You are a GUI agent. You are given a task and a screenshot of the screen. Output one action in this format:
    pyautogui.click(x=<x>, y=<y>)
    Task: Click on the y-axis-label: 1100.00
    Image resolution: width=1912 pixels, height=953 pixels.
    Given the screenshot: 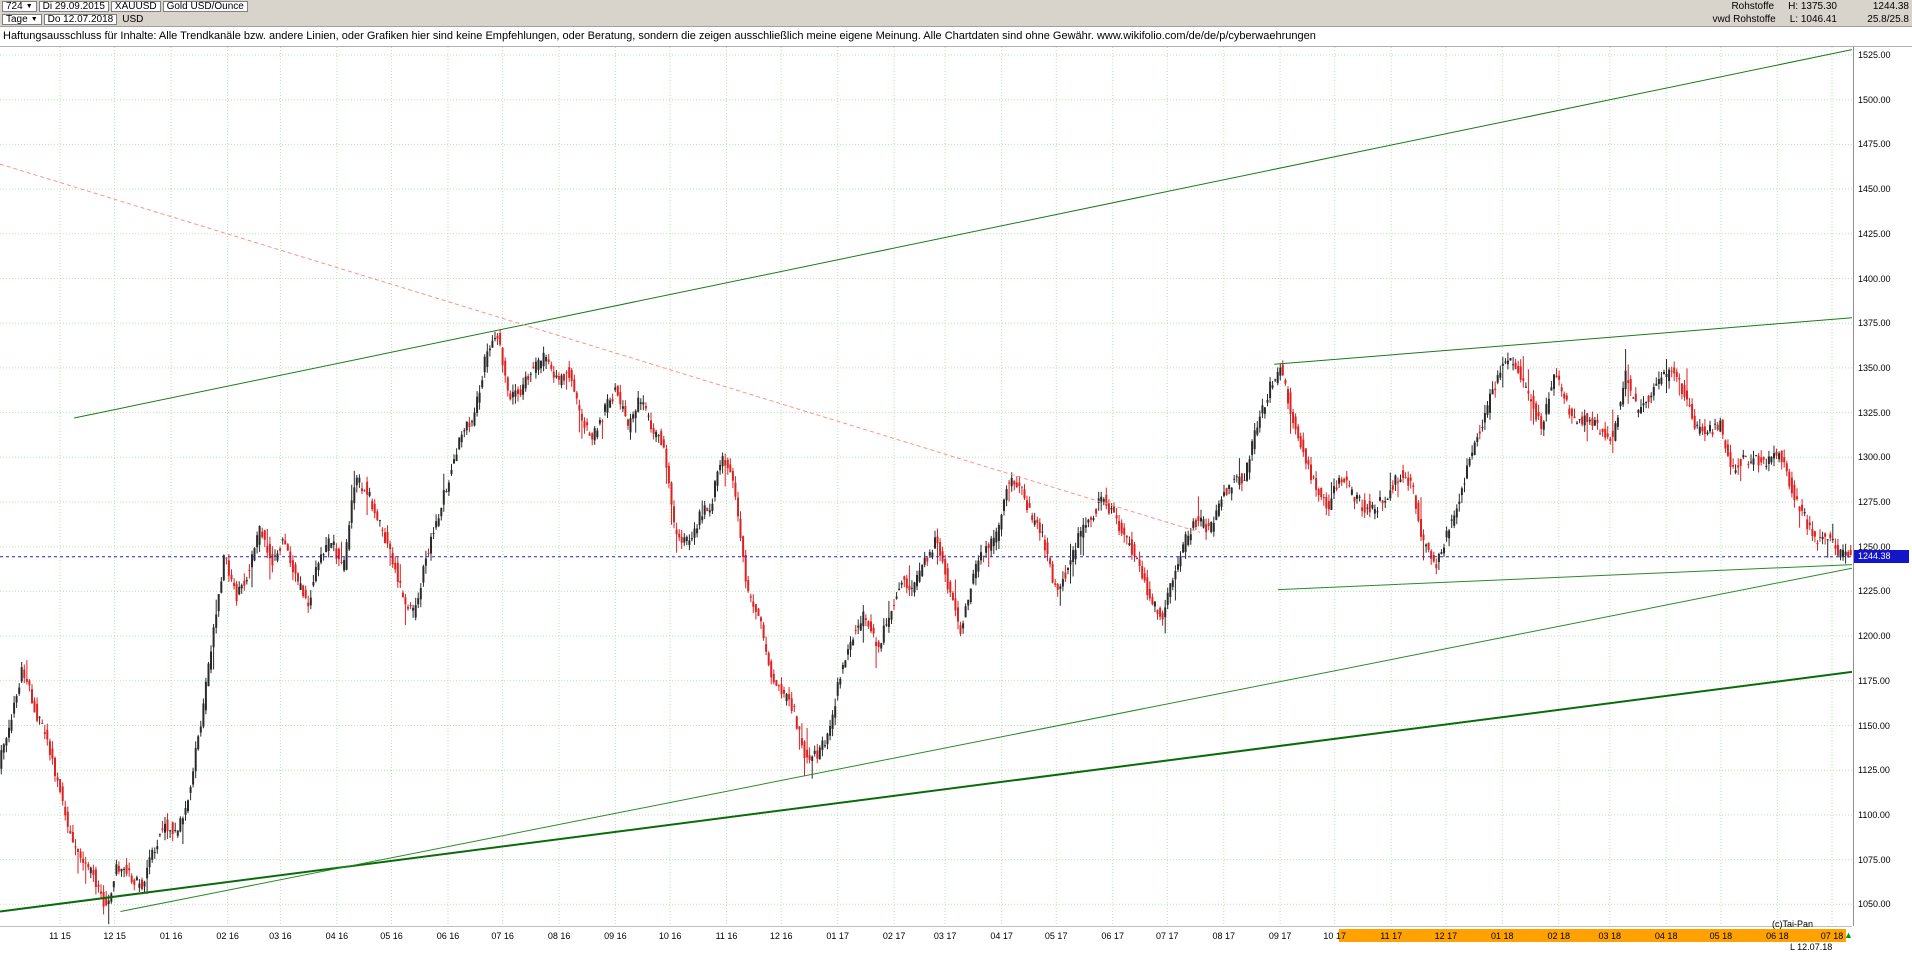 What is the action you would take?
    pyautogui.click(x=1874, y=814)
    